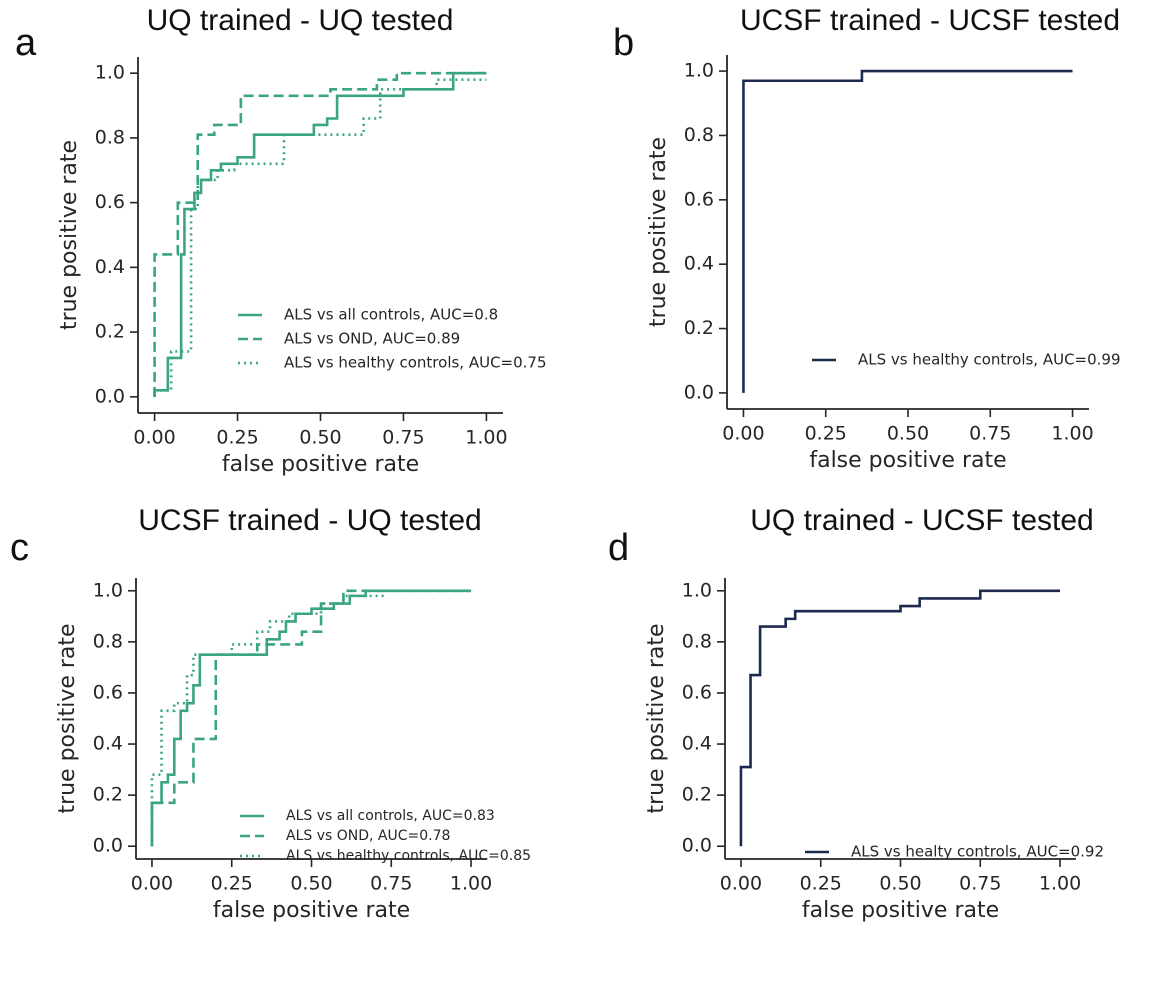  What do you see at coordinates (921, 520) in the screenshot?
I see `chart-title: UQ trained - UCSF tested` at bounding box center [921, 520].